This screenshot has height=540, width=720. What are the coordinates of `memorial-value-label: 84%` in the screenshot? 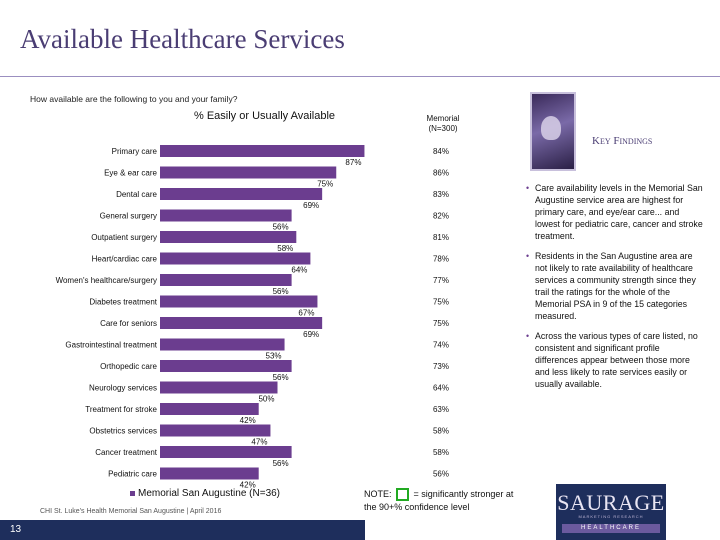 It's located at (441, 151).